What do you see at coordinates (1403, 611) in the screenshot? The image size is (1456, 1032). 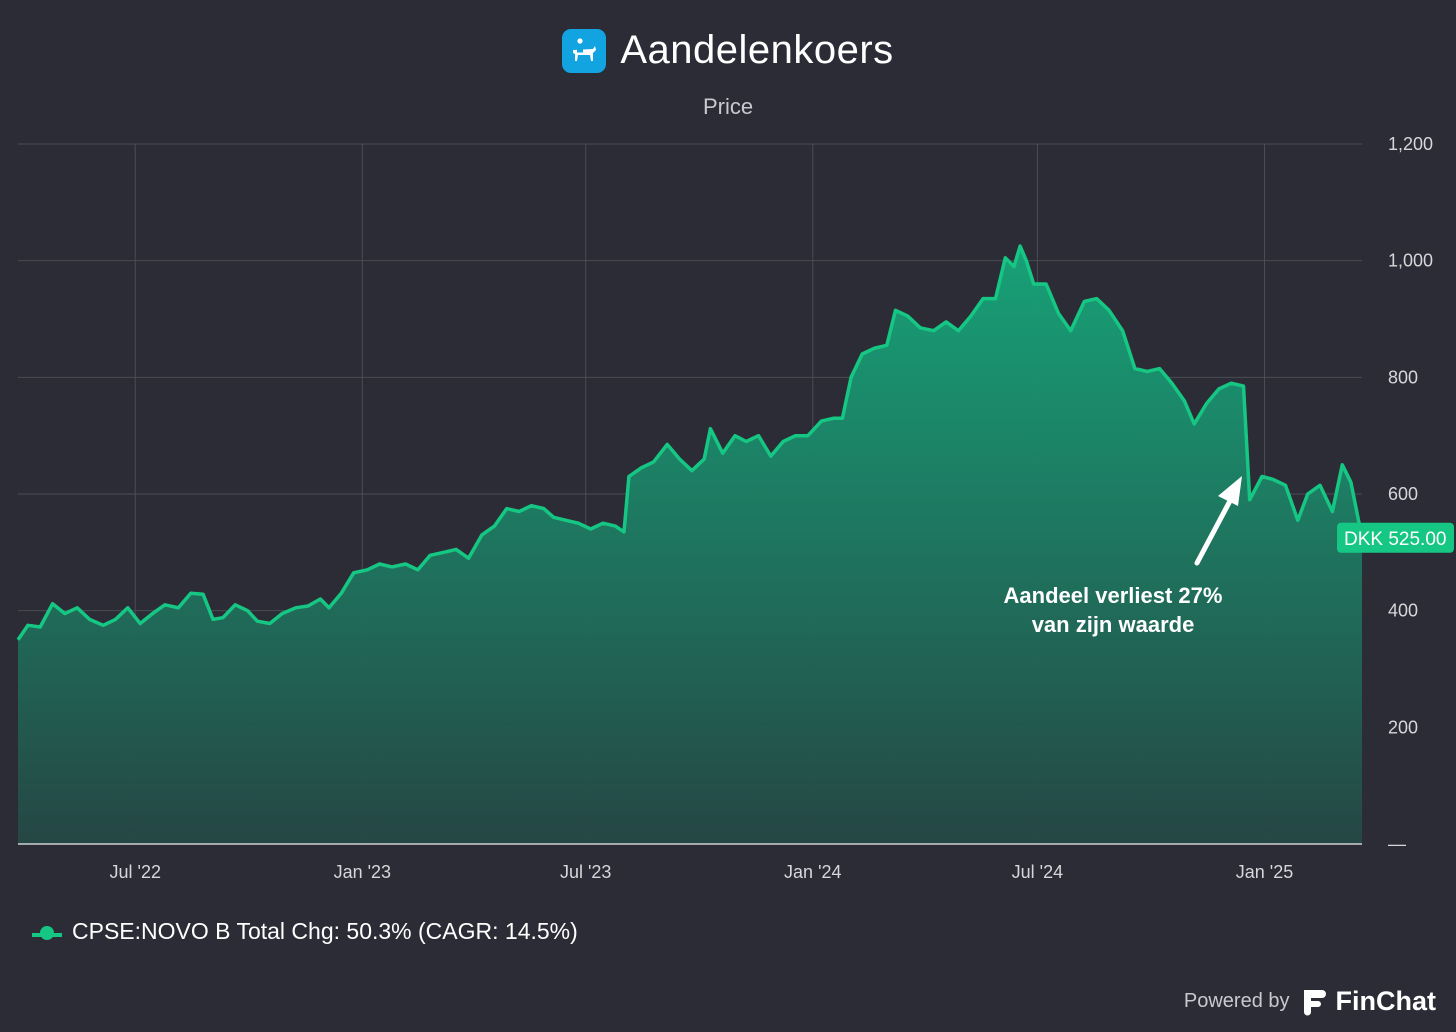 I see `y-tick-label: 400` at bounding box center [1403, 611].